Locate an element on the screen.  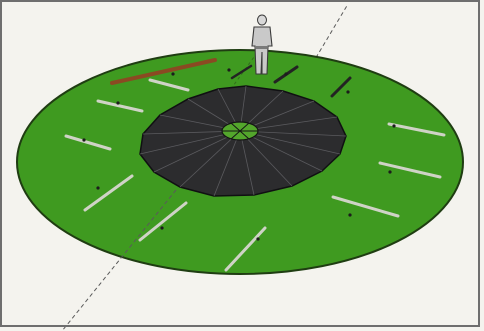
human-scale-figure-icon is located at coordinates (262, 44).